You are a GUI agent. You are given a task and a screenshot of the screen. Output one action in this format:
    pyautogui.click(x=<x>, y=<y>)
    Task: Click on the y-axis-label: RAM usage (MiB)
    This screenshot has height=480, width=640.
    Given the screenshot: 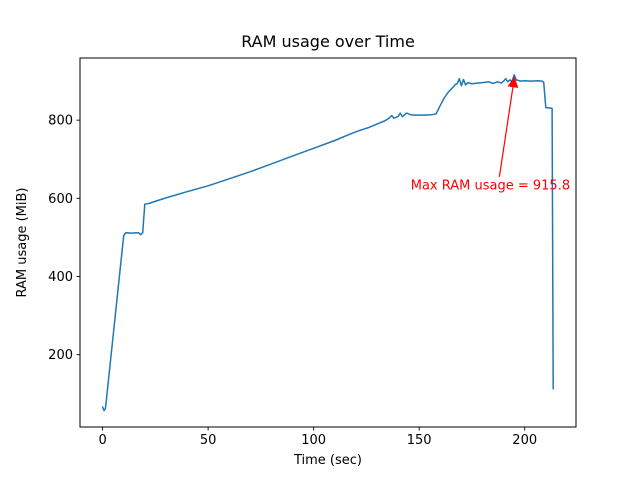 What is the action you would take?
    pyautogui.click(x=22, y=243)
    